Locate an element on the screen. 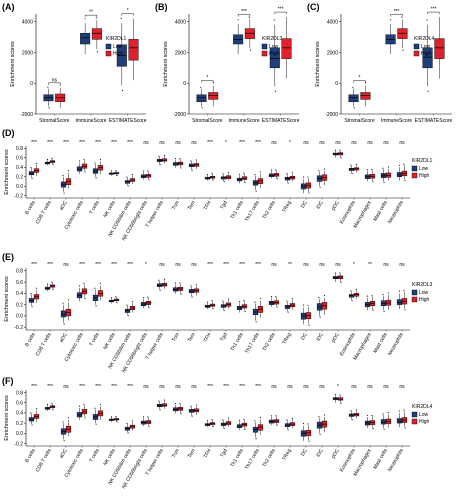 The image size is (461, 500). legend-swatch-high is located at coordinates (264, 53).